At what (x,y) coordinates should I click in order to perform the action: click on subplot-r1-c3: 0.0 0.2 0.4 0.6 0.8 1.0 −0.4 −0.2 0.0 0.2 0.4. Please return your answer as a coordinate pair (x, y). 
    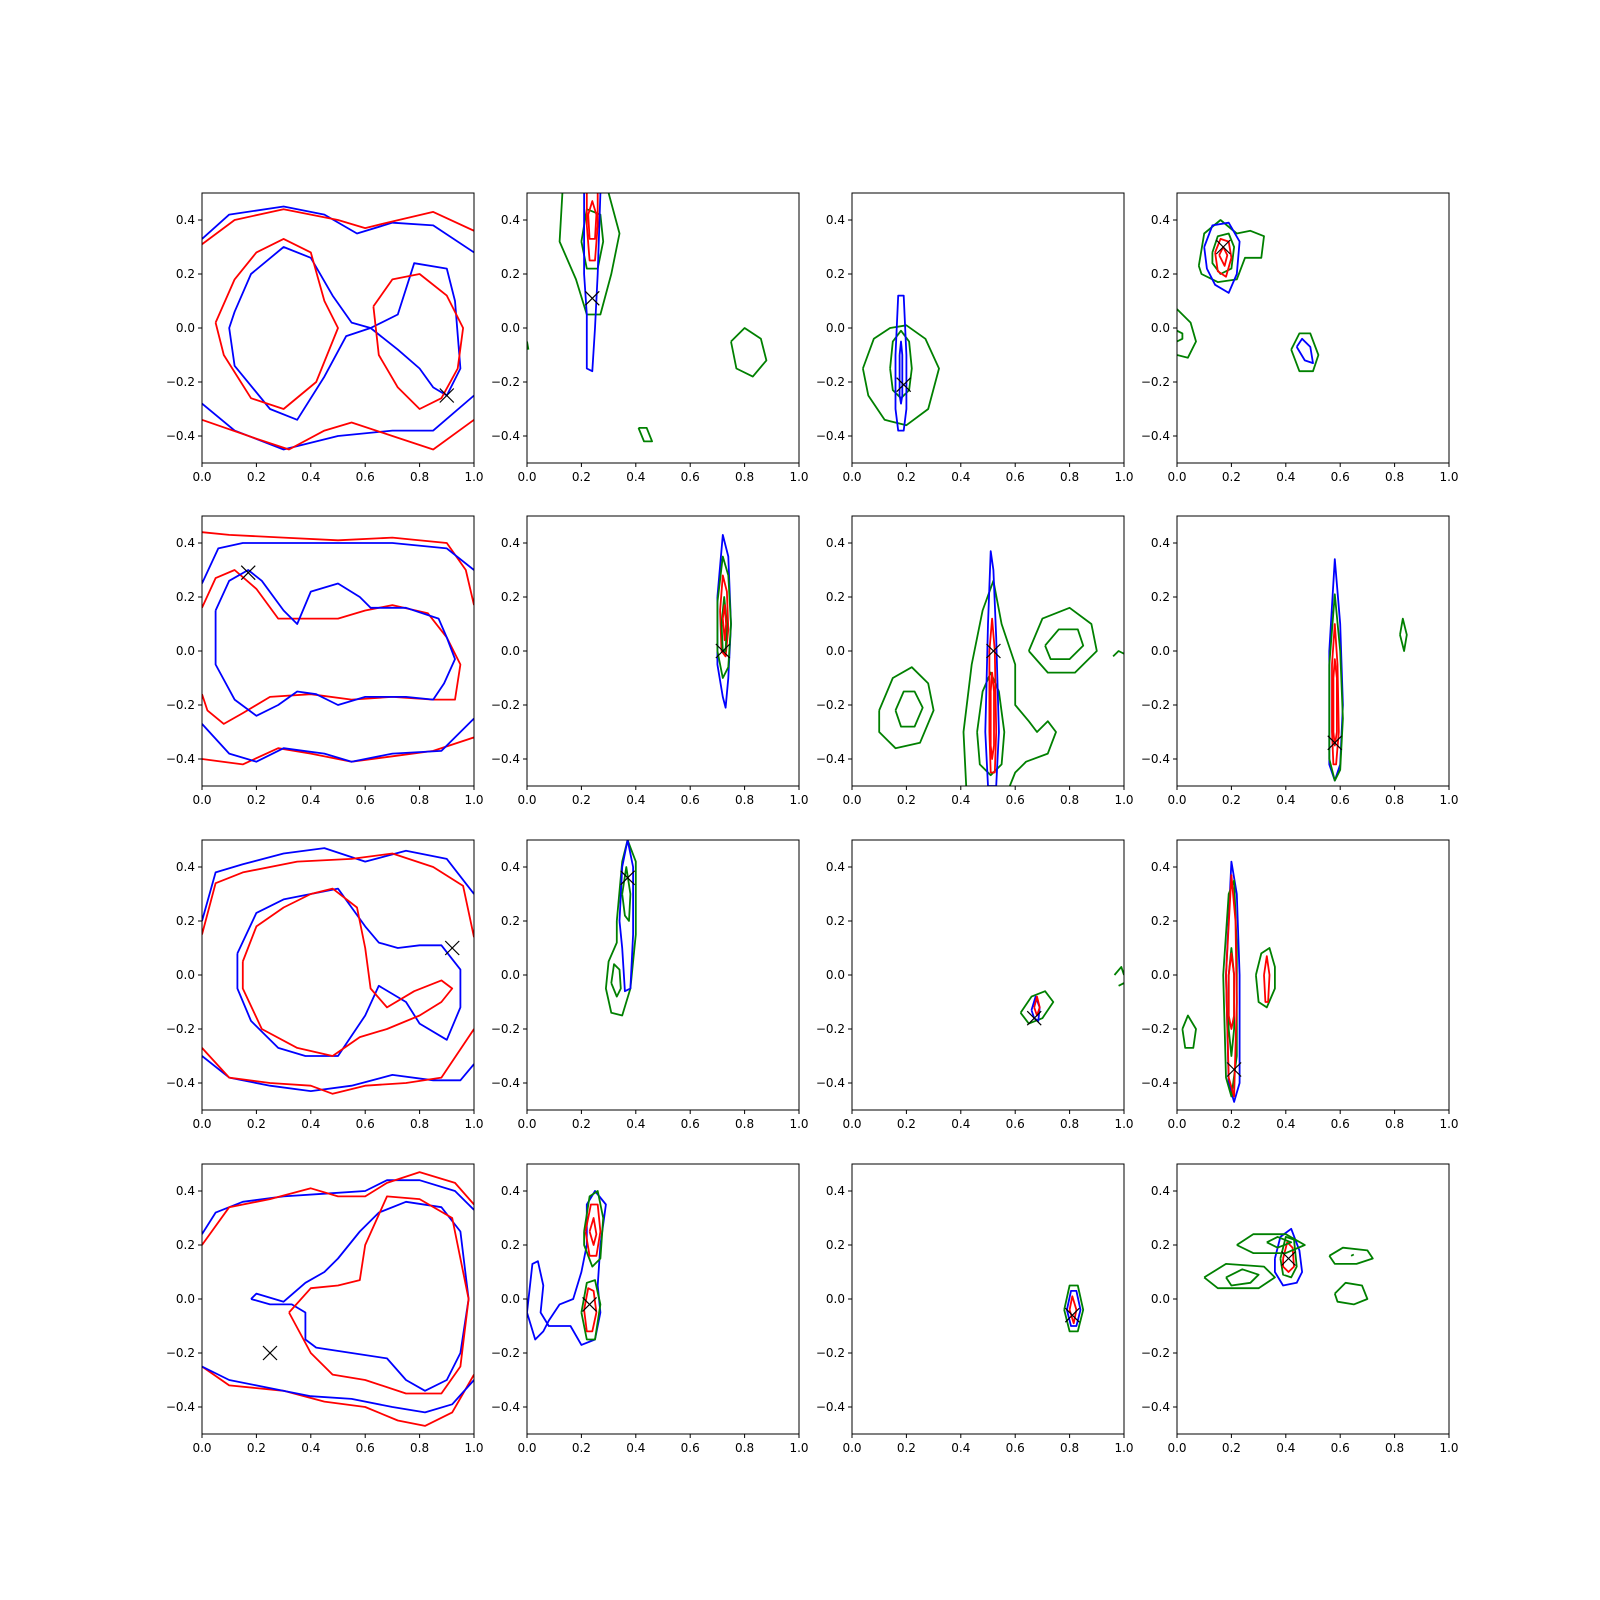
    Looking at the image, I should click on (975, 338).